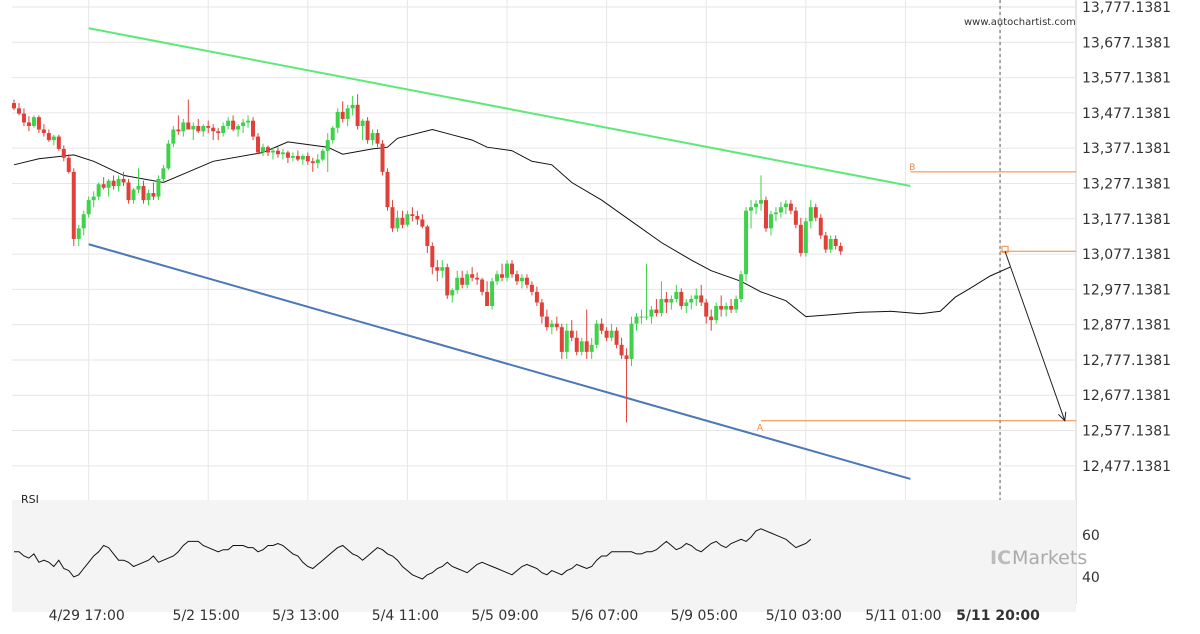 The width and height of the screenshot is (1200, 634). I want to click on price-tick-label: 13,577.1381, so click(1126, 79).